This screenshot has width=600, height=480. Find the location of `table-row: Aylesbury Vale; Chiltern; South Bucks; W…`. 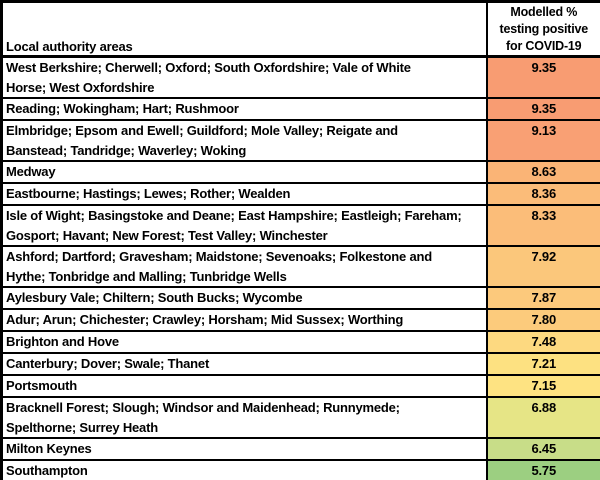

table-row: Aylesbury Vale; Chiltern; South Bucks; W… is located at coordinates (300, 298).